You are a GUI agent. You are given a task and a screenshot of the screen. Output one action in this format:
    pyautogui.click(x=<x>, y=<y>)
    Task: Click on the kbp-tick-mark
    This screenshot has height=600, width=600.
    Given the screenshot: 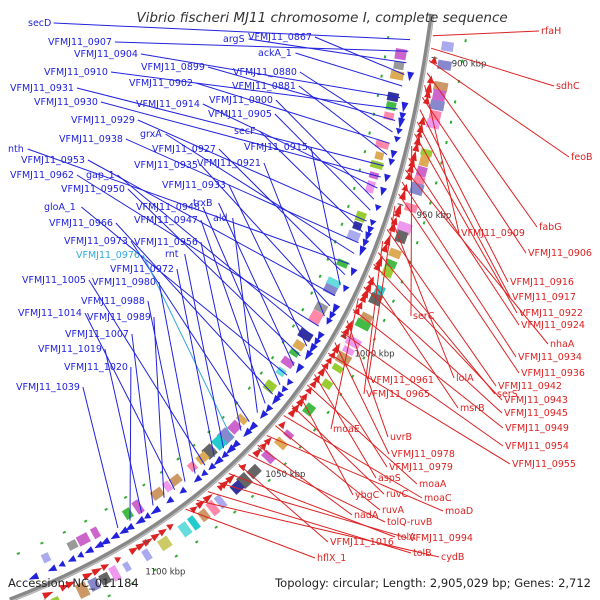 What is the action you would take?
    pyautogui.click(x=344, y=336)
    